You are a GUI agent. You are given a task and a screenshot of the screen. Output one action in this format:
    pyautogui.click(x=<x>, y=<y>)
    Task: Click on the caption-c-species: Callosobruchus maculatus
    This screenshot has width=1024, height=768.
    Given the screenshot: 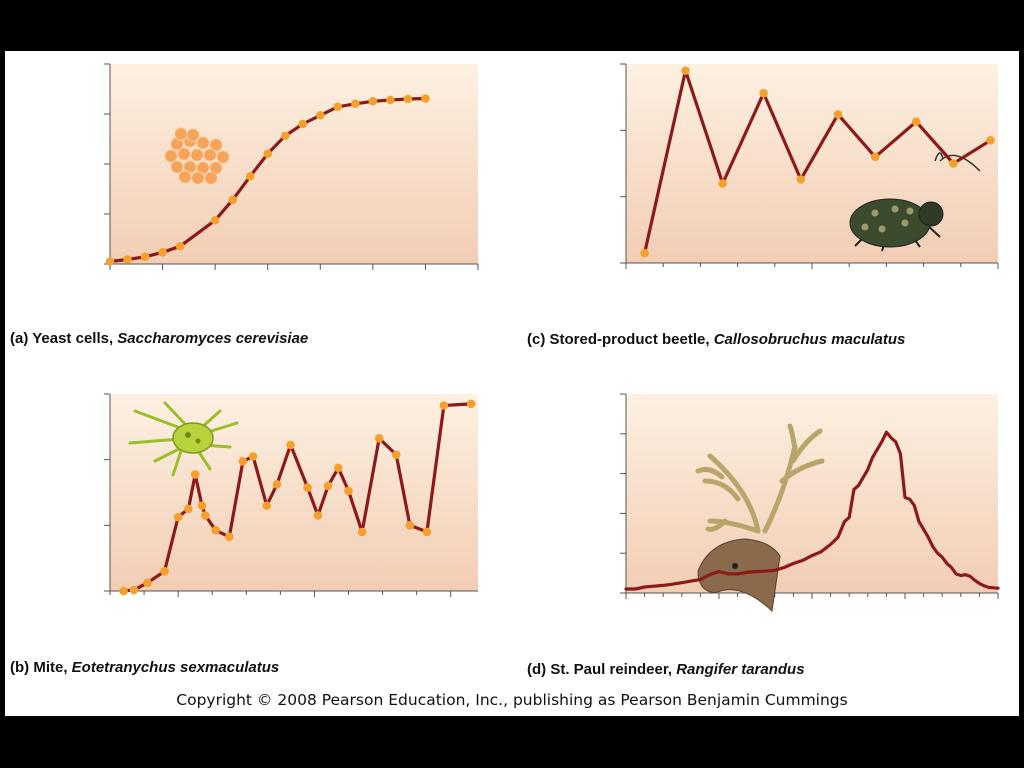 What is the action you would take?
    pyautogui.click(x=809, y=339)
    